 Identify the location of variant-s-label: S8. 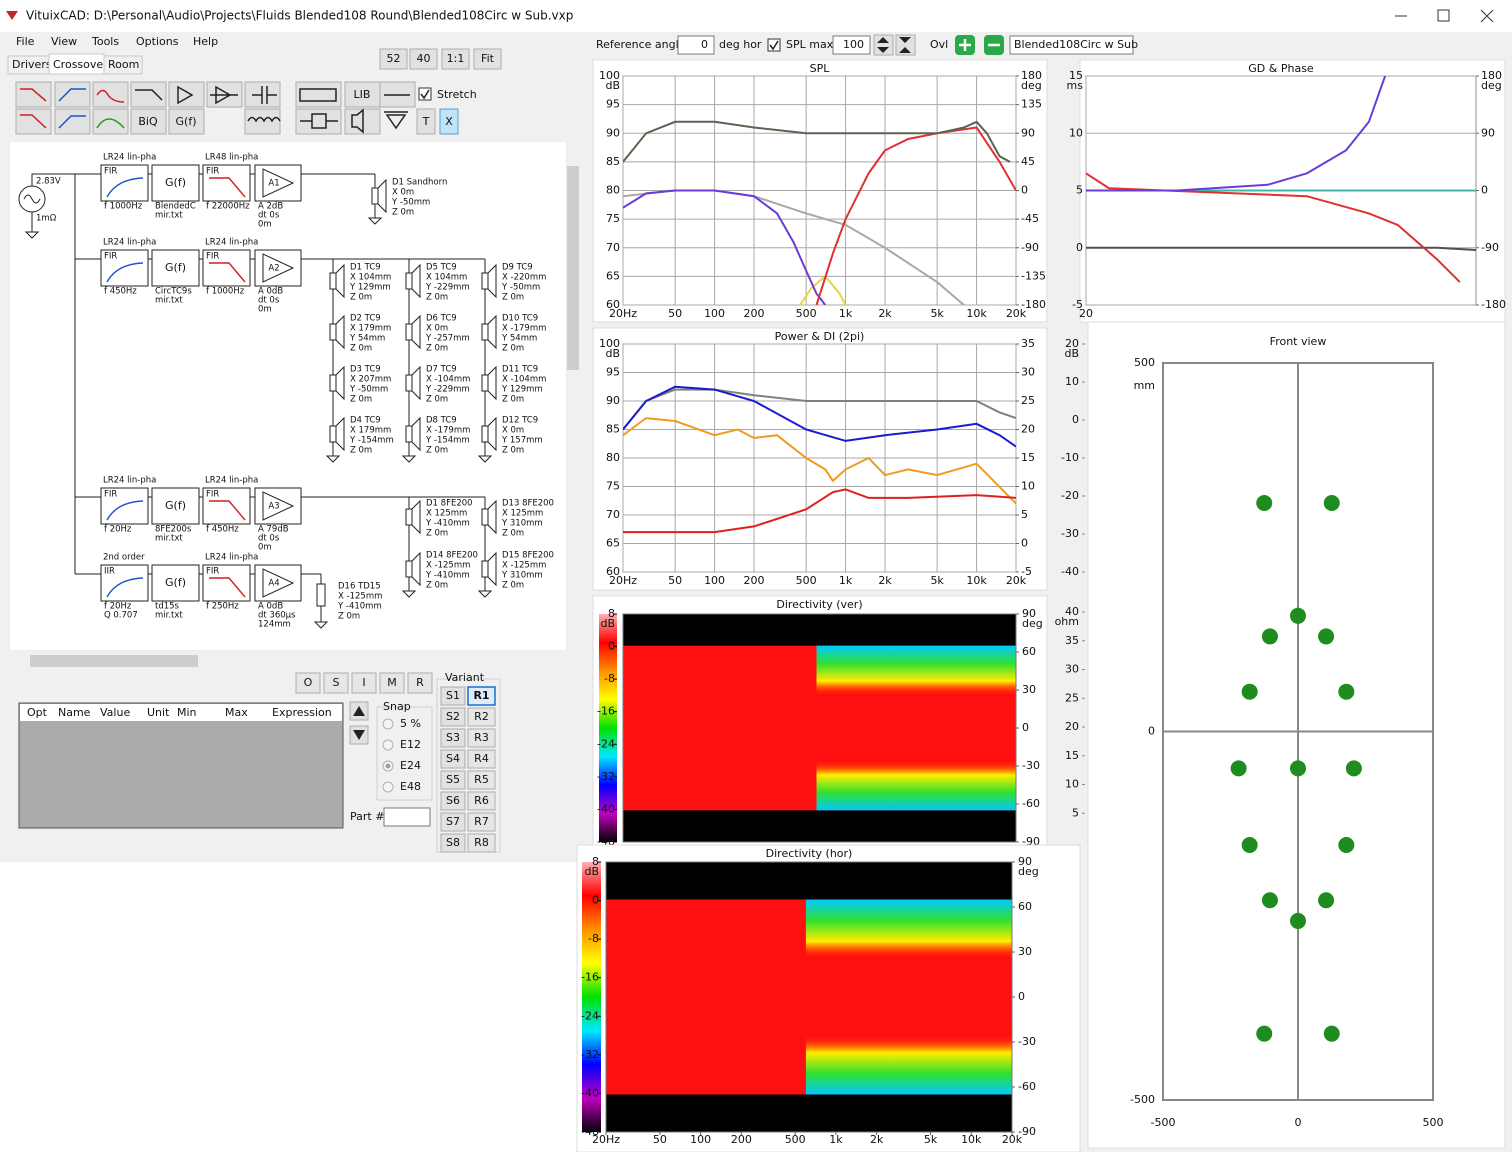
(453, 842).